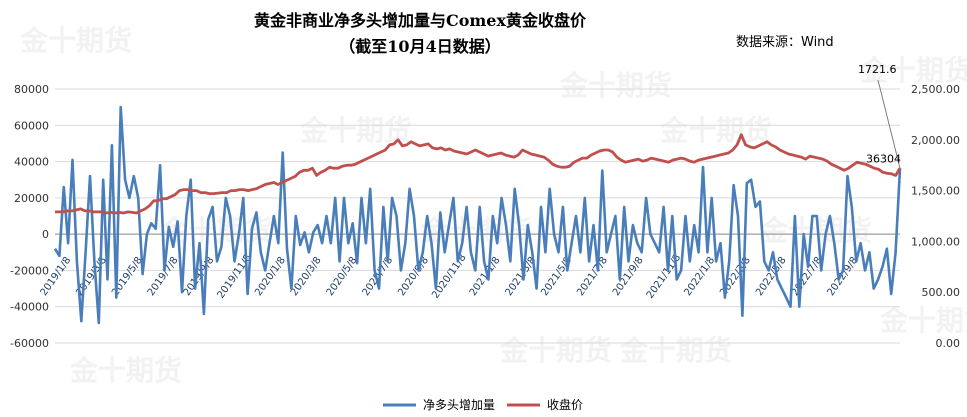 The height and width of the screenshot is (417, 967). Describe the element at coordinates (45, 234) in the screenshot. I see `y-left-tick: 0` at that location.